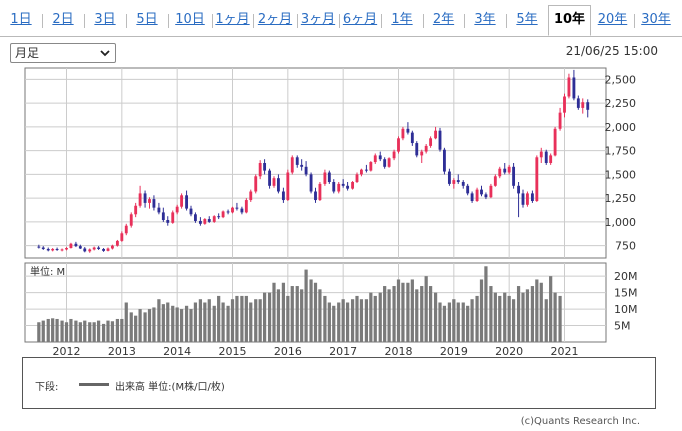 This screenshot has height=431, width=682. What do you see at coordinates (527, 19) in the screenshot?
I see `tab-12: 5年` at bounding box center [527, 19].